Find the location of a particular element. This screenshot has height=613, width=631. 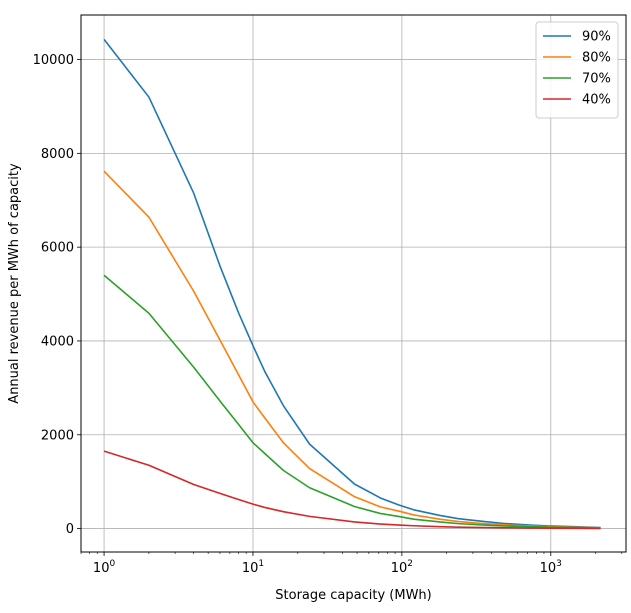

x-tick-label: 10¹ is located at coordinates (253, 567).